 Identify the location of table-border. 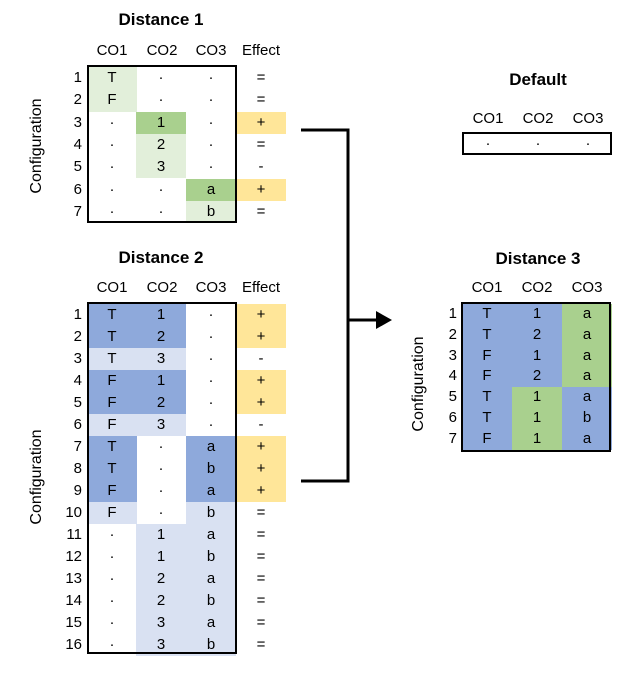
(162, 144).